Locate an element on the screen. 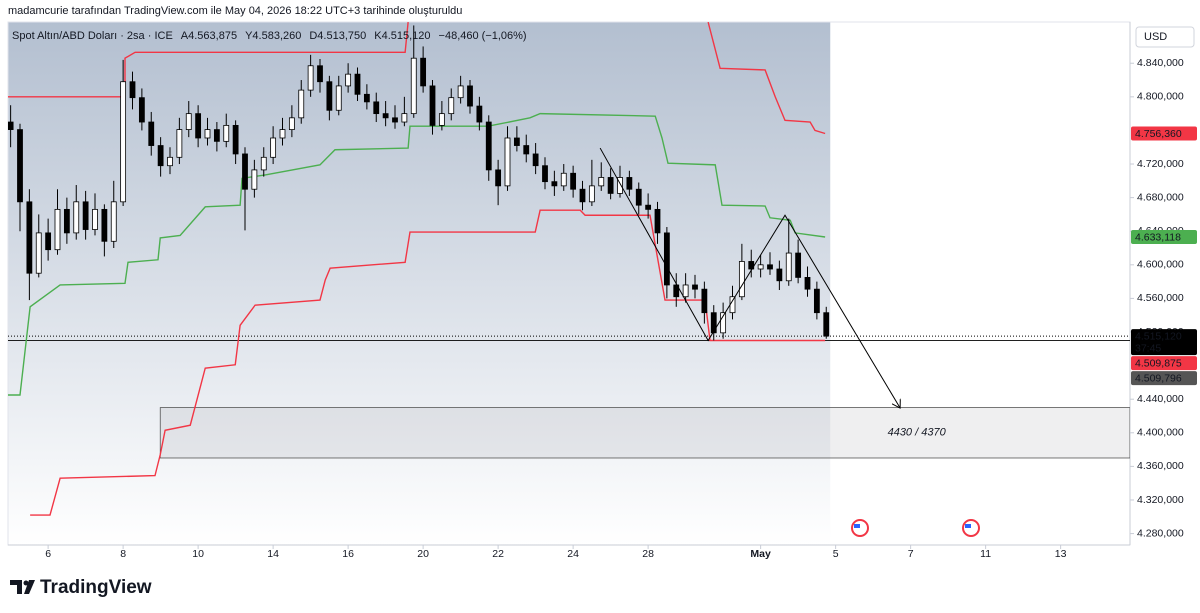 Image resolution: width=1200 pixels, height=613 pixels. x-tick-label: 8 is located at coordinates (123, 554).